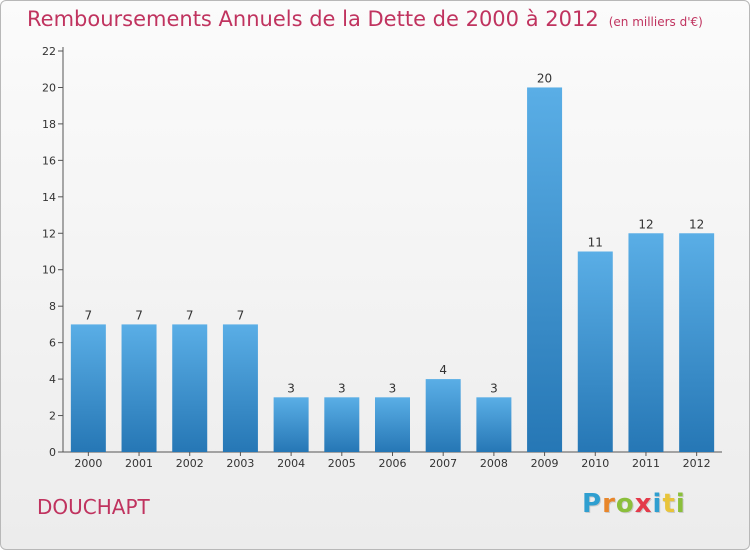 The image size is (750, 550). I want to click on logo-letter: o, so click(625, 504).